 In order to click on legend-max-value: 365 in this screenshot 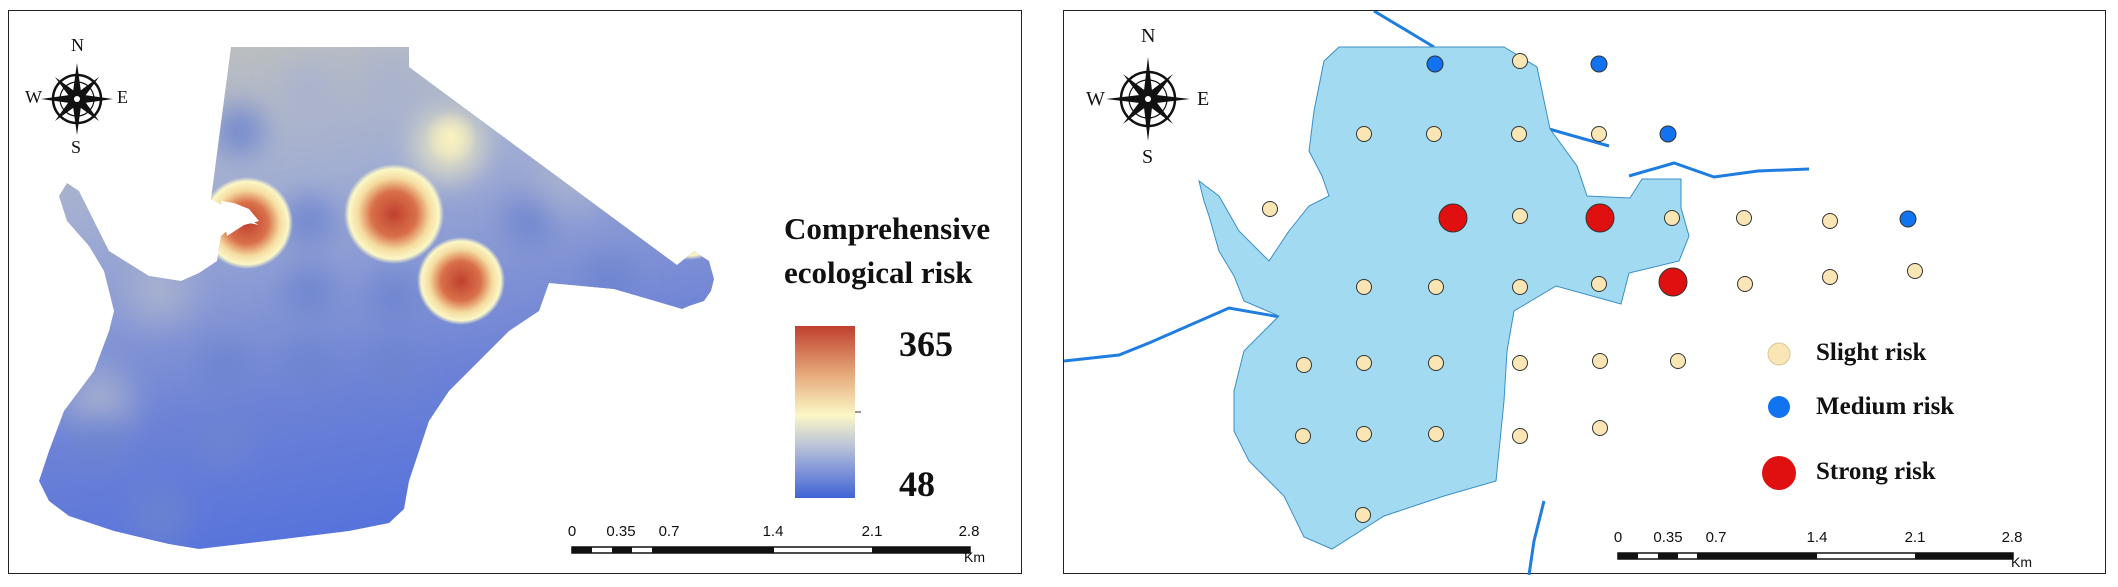, I will do `click(926, 344)`.